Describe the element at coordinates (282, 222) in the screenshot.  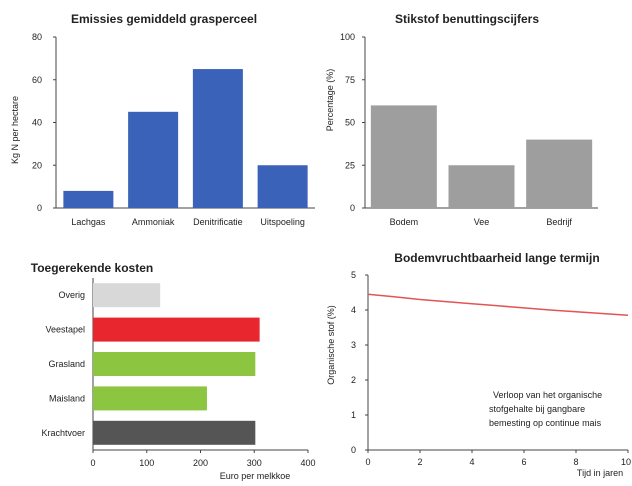
I see `x-tick-label: Uitspoeling` at that location.